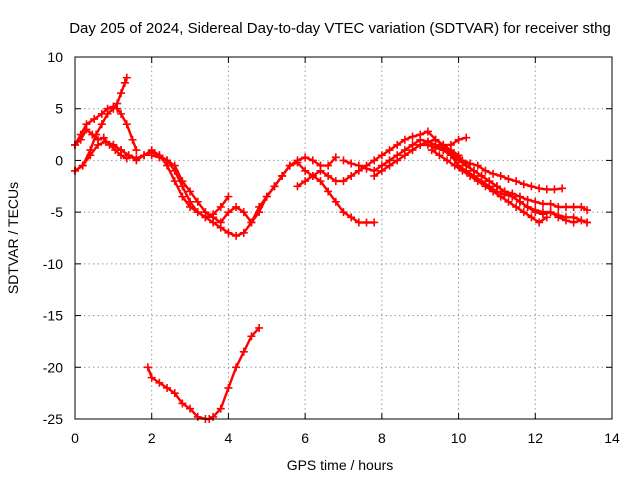 The height and width of the screenshot is (480, 640). I want to click on x-tick-label: 8, so click(382, 438).